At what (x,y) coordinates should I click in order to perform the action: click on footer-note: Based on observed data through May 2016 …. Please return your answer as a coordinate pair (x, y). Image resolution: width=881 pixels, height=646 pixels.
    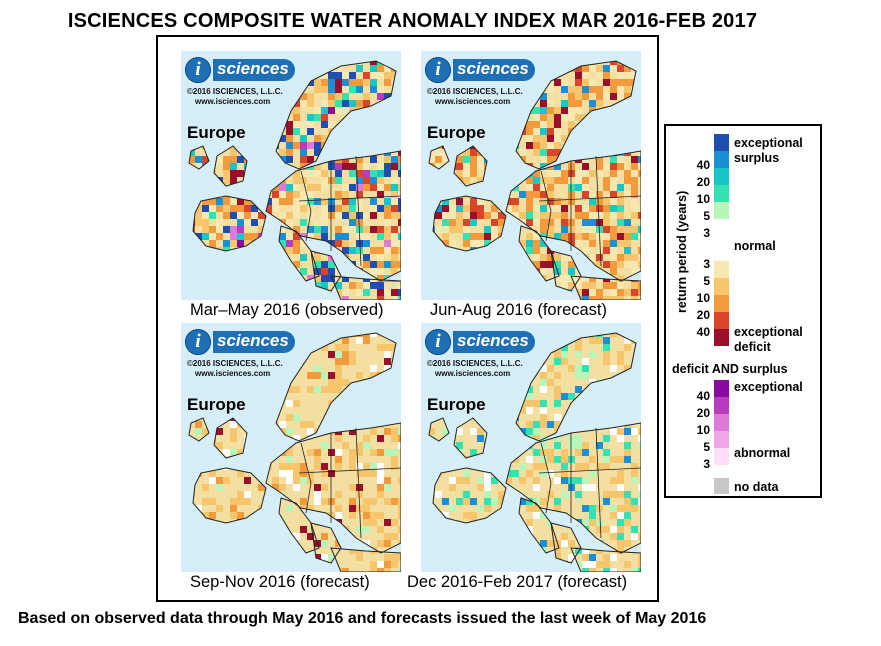
    Looking at the image, I should click on (362, 618).